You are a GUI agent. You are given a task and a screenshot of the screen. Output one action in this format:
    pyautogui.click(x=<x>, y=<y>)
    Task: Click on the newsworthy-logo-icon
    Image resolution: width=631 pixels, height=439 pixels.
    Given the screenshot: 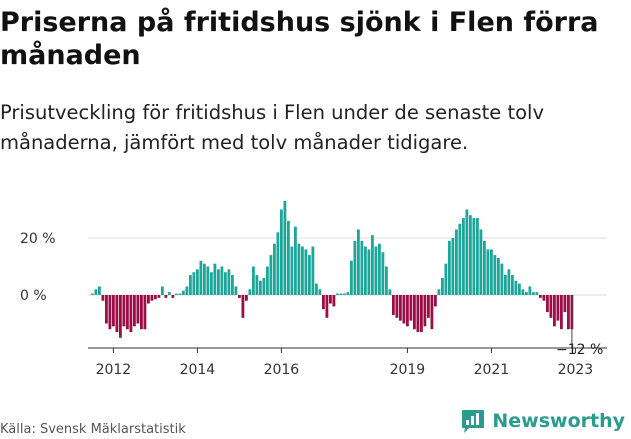 What is the action you would take?
    pyautogui.click(x=473, y=421)
    